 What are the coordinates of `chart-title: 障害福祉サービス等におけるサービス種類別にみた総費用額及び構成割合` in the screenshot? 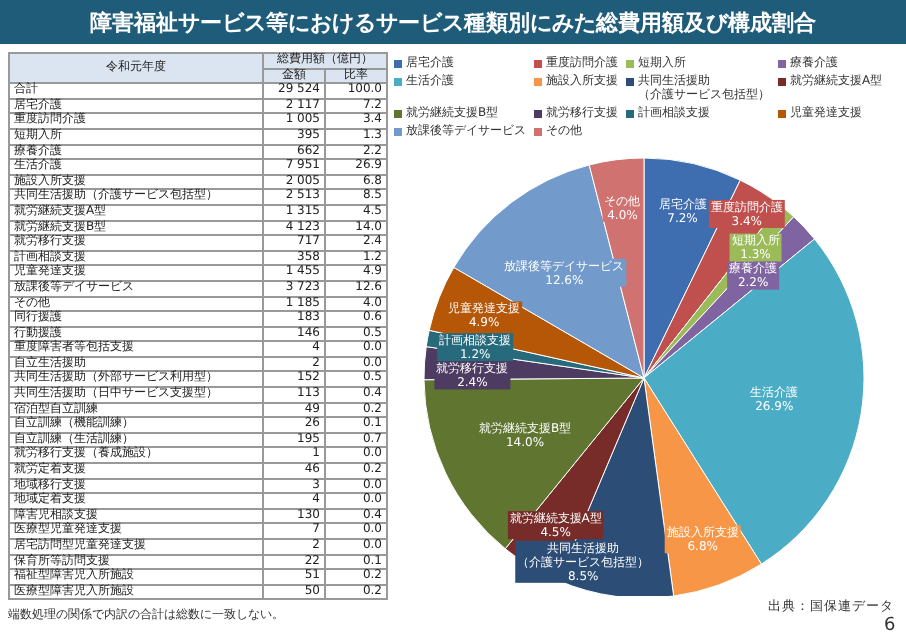 It's located at (453, 22).